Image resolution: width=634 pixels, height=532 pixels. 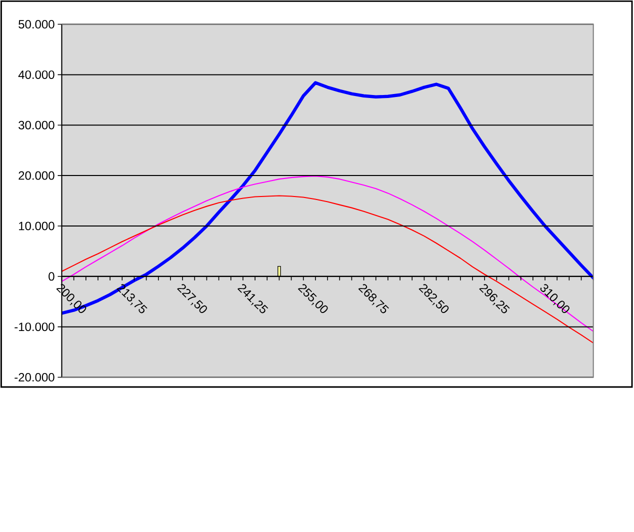 What do you see at coordinates (36, 24) in the screenshot?
I see `y-tick-label: 50.000` at bounding box center [36, 24].